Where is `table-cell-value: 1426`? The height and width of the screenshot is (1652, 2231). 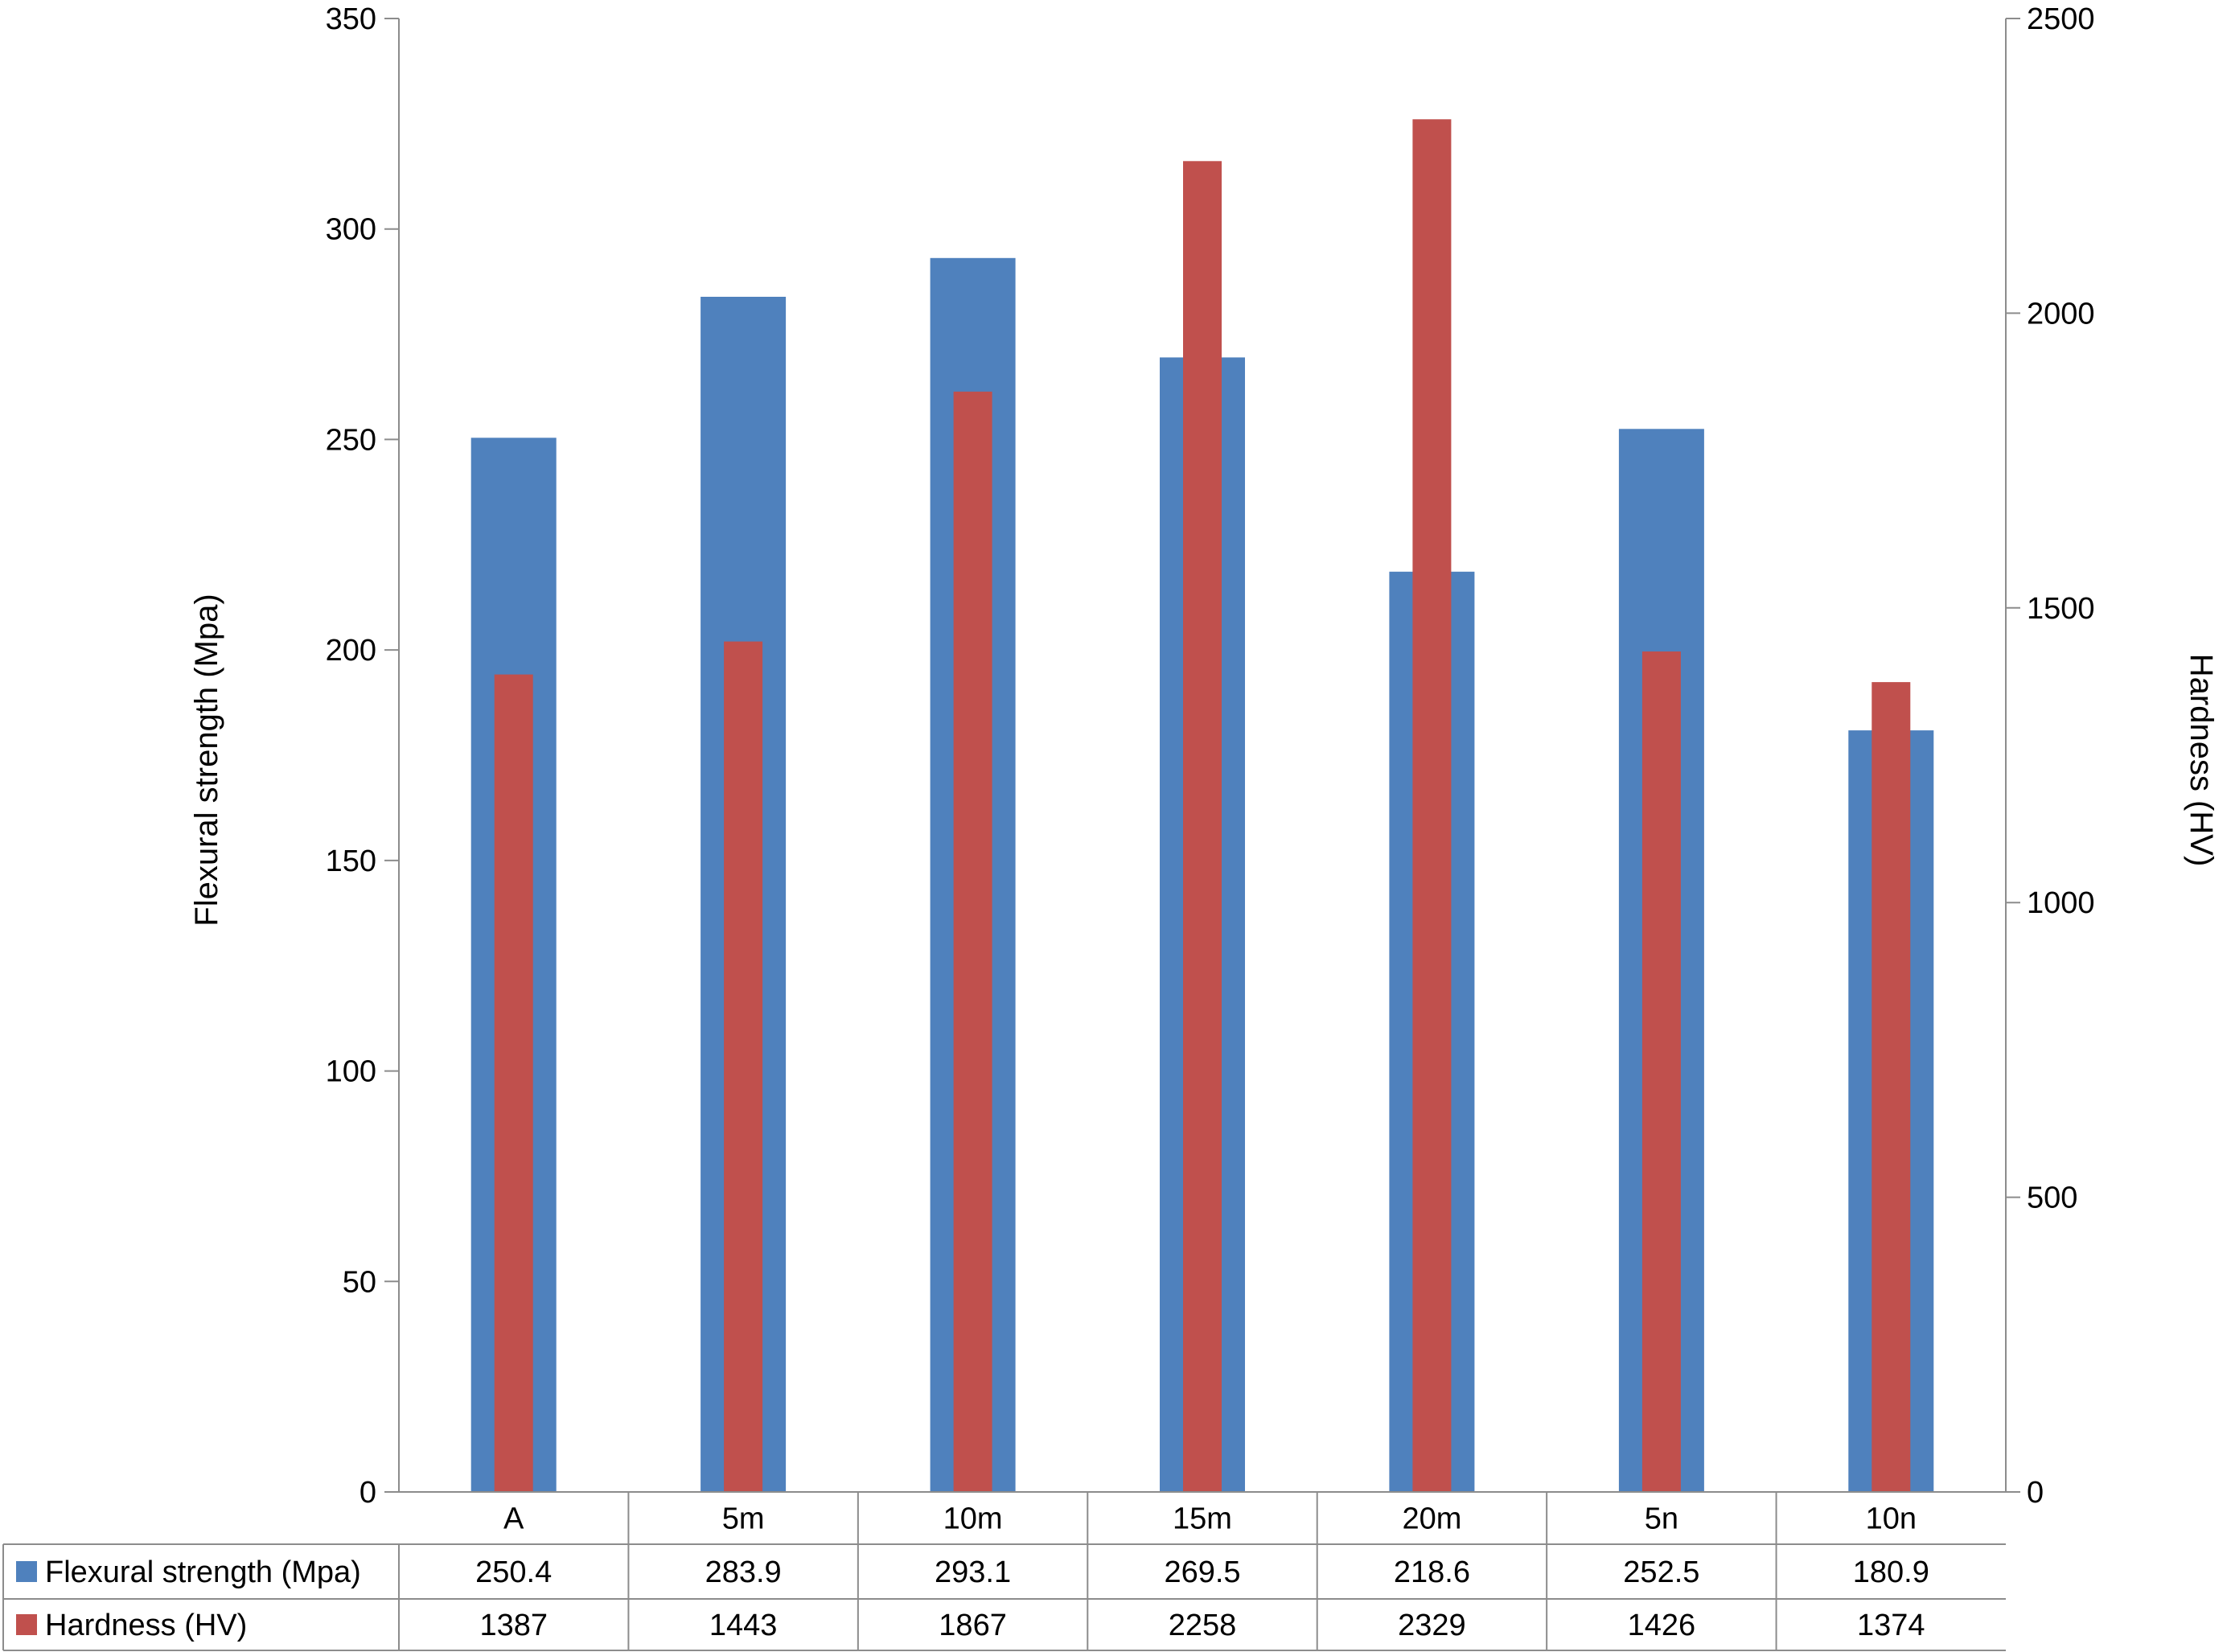
table-cell-value: 1426 is located at coordinates (1662, 1625).